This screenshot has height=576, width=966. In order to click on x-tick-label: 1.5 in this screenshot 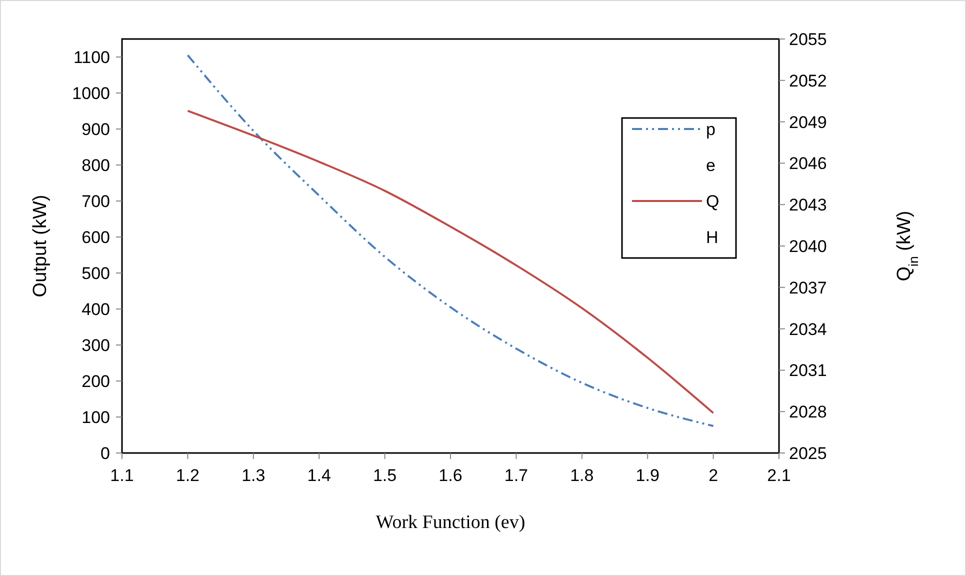, I will do `click(384, 475)`.